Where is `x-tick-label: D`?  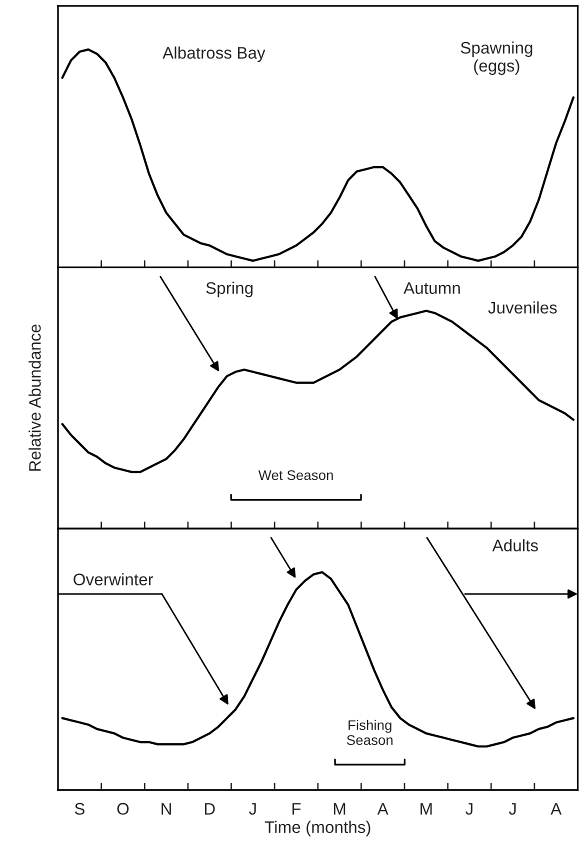 x-tick-label: D is located at coordinates (209, 809).